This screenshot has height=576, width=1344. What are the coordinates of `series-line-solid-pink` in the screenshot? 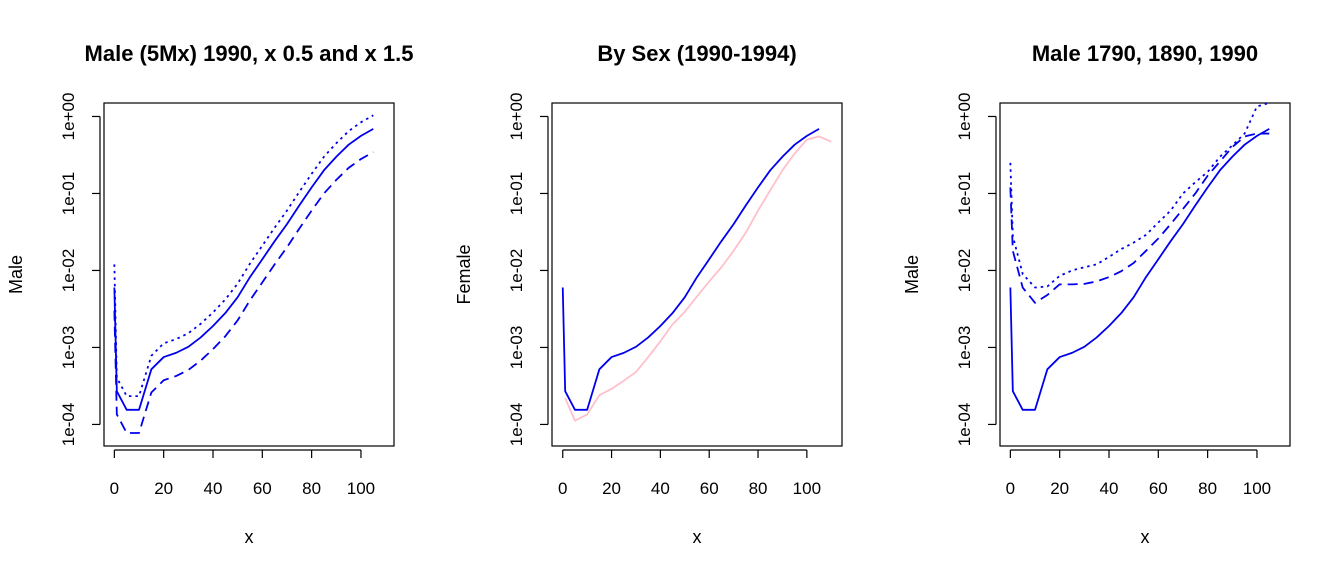 It's located at (698, 278).